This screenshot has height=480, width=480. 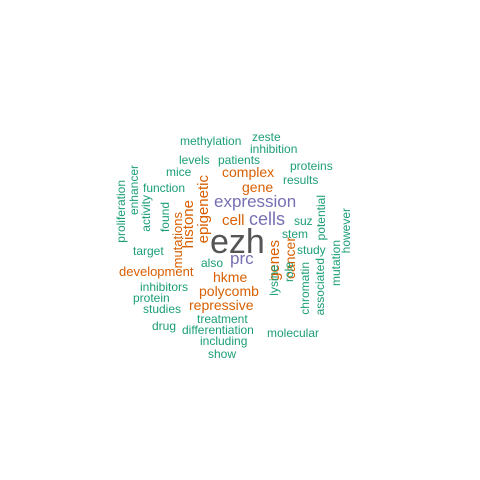 I want to click on word-levels: levels, so click(x=194, y=160).